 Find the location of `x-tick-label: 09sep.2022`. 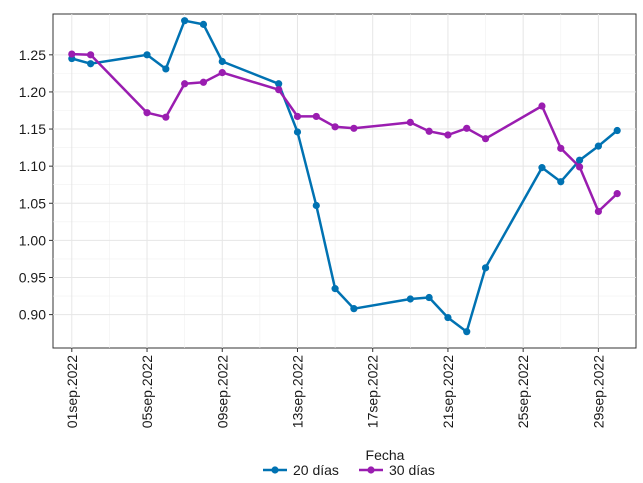

x-tick-label: 09sep.2022 is located at coordinates (222, 391).